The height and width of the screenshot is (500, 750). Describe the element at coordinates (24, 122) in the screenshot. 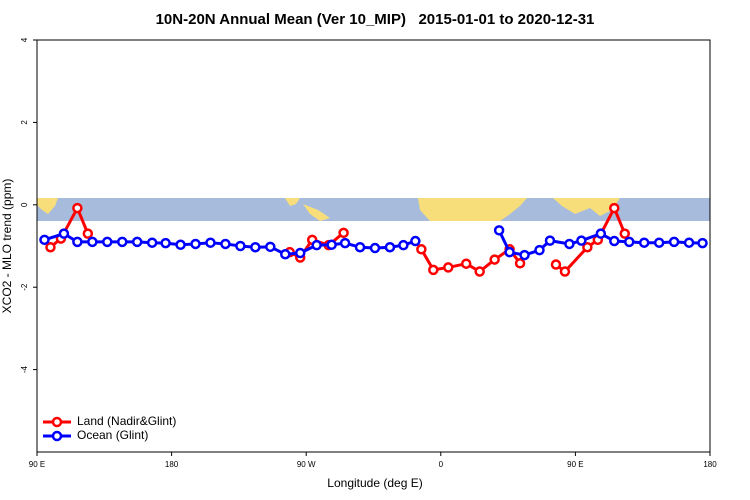

I see `y-tick-label: 2` at that location.